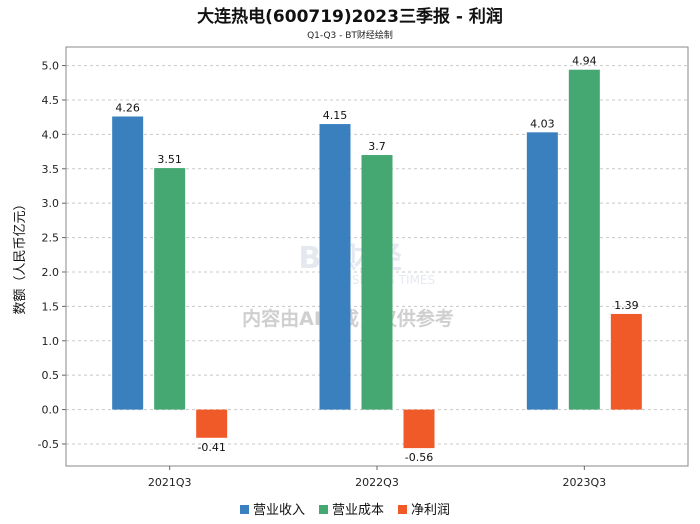  Describe the element at coordinates (377, 482) in the screenshot. I see `x-tick-label: 2022Q3` at that location.